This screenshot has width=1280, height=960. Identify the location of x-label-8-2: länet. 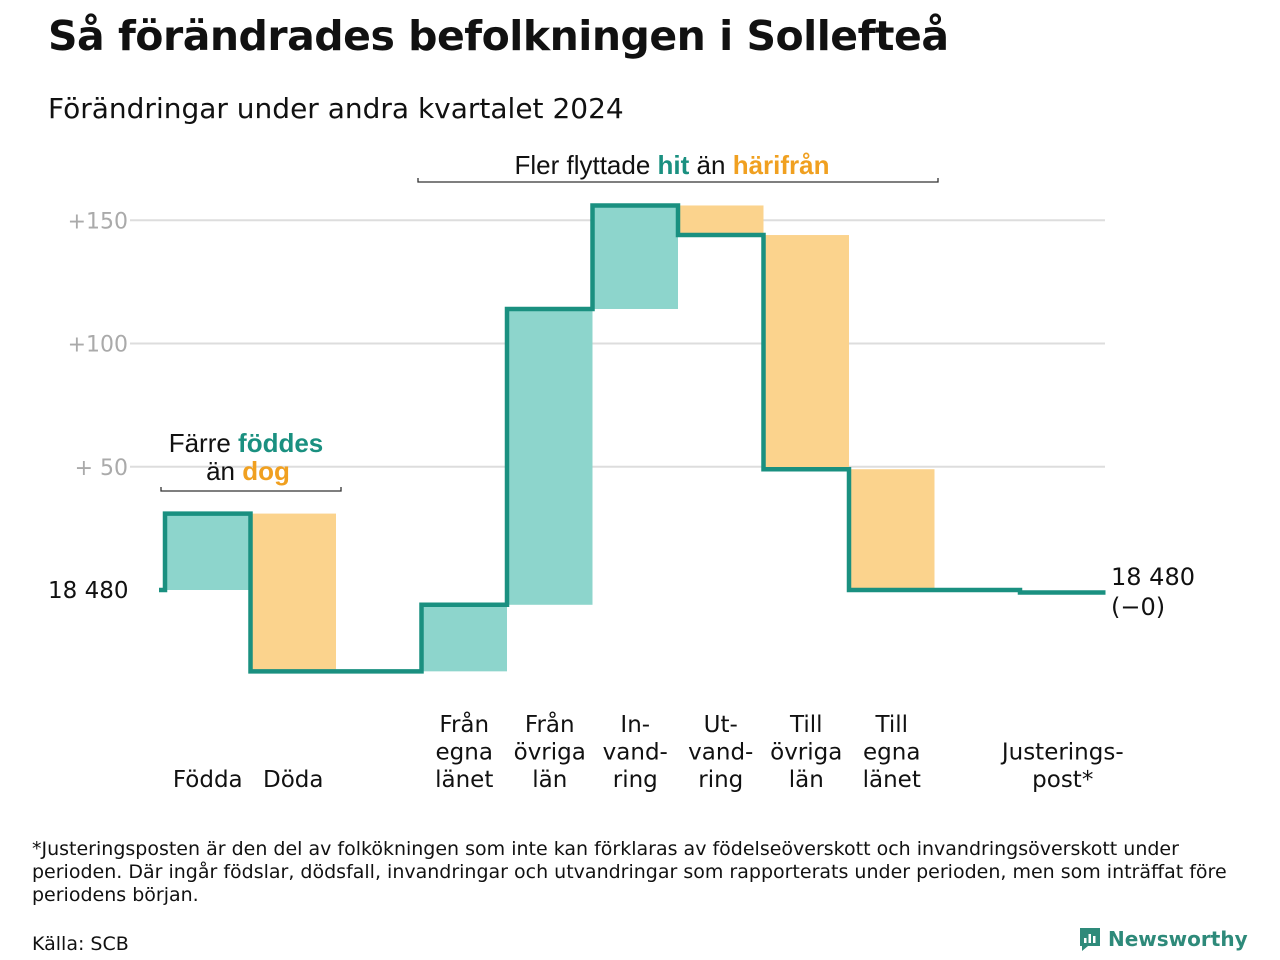
(892, 780).